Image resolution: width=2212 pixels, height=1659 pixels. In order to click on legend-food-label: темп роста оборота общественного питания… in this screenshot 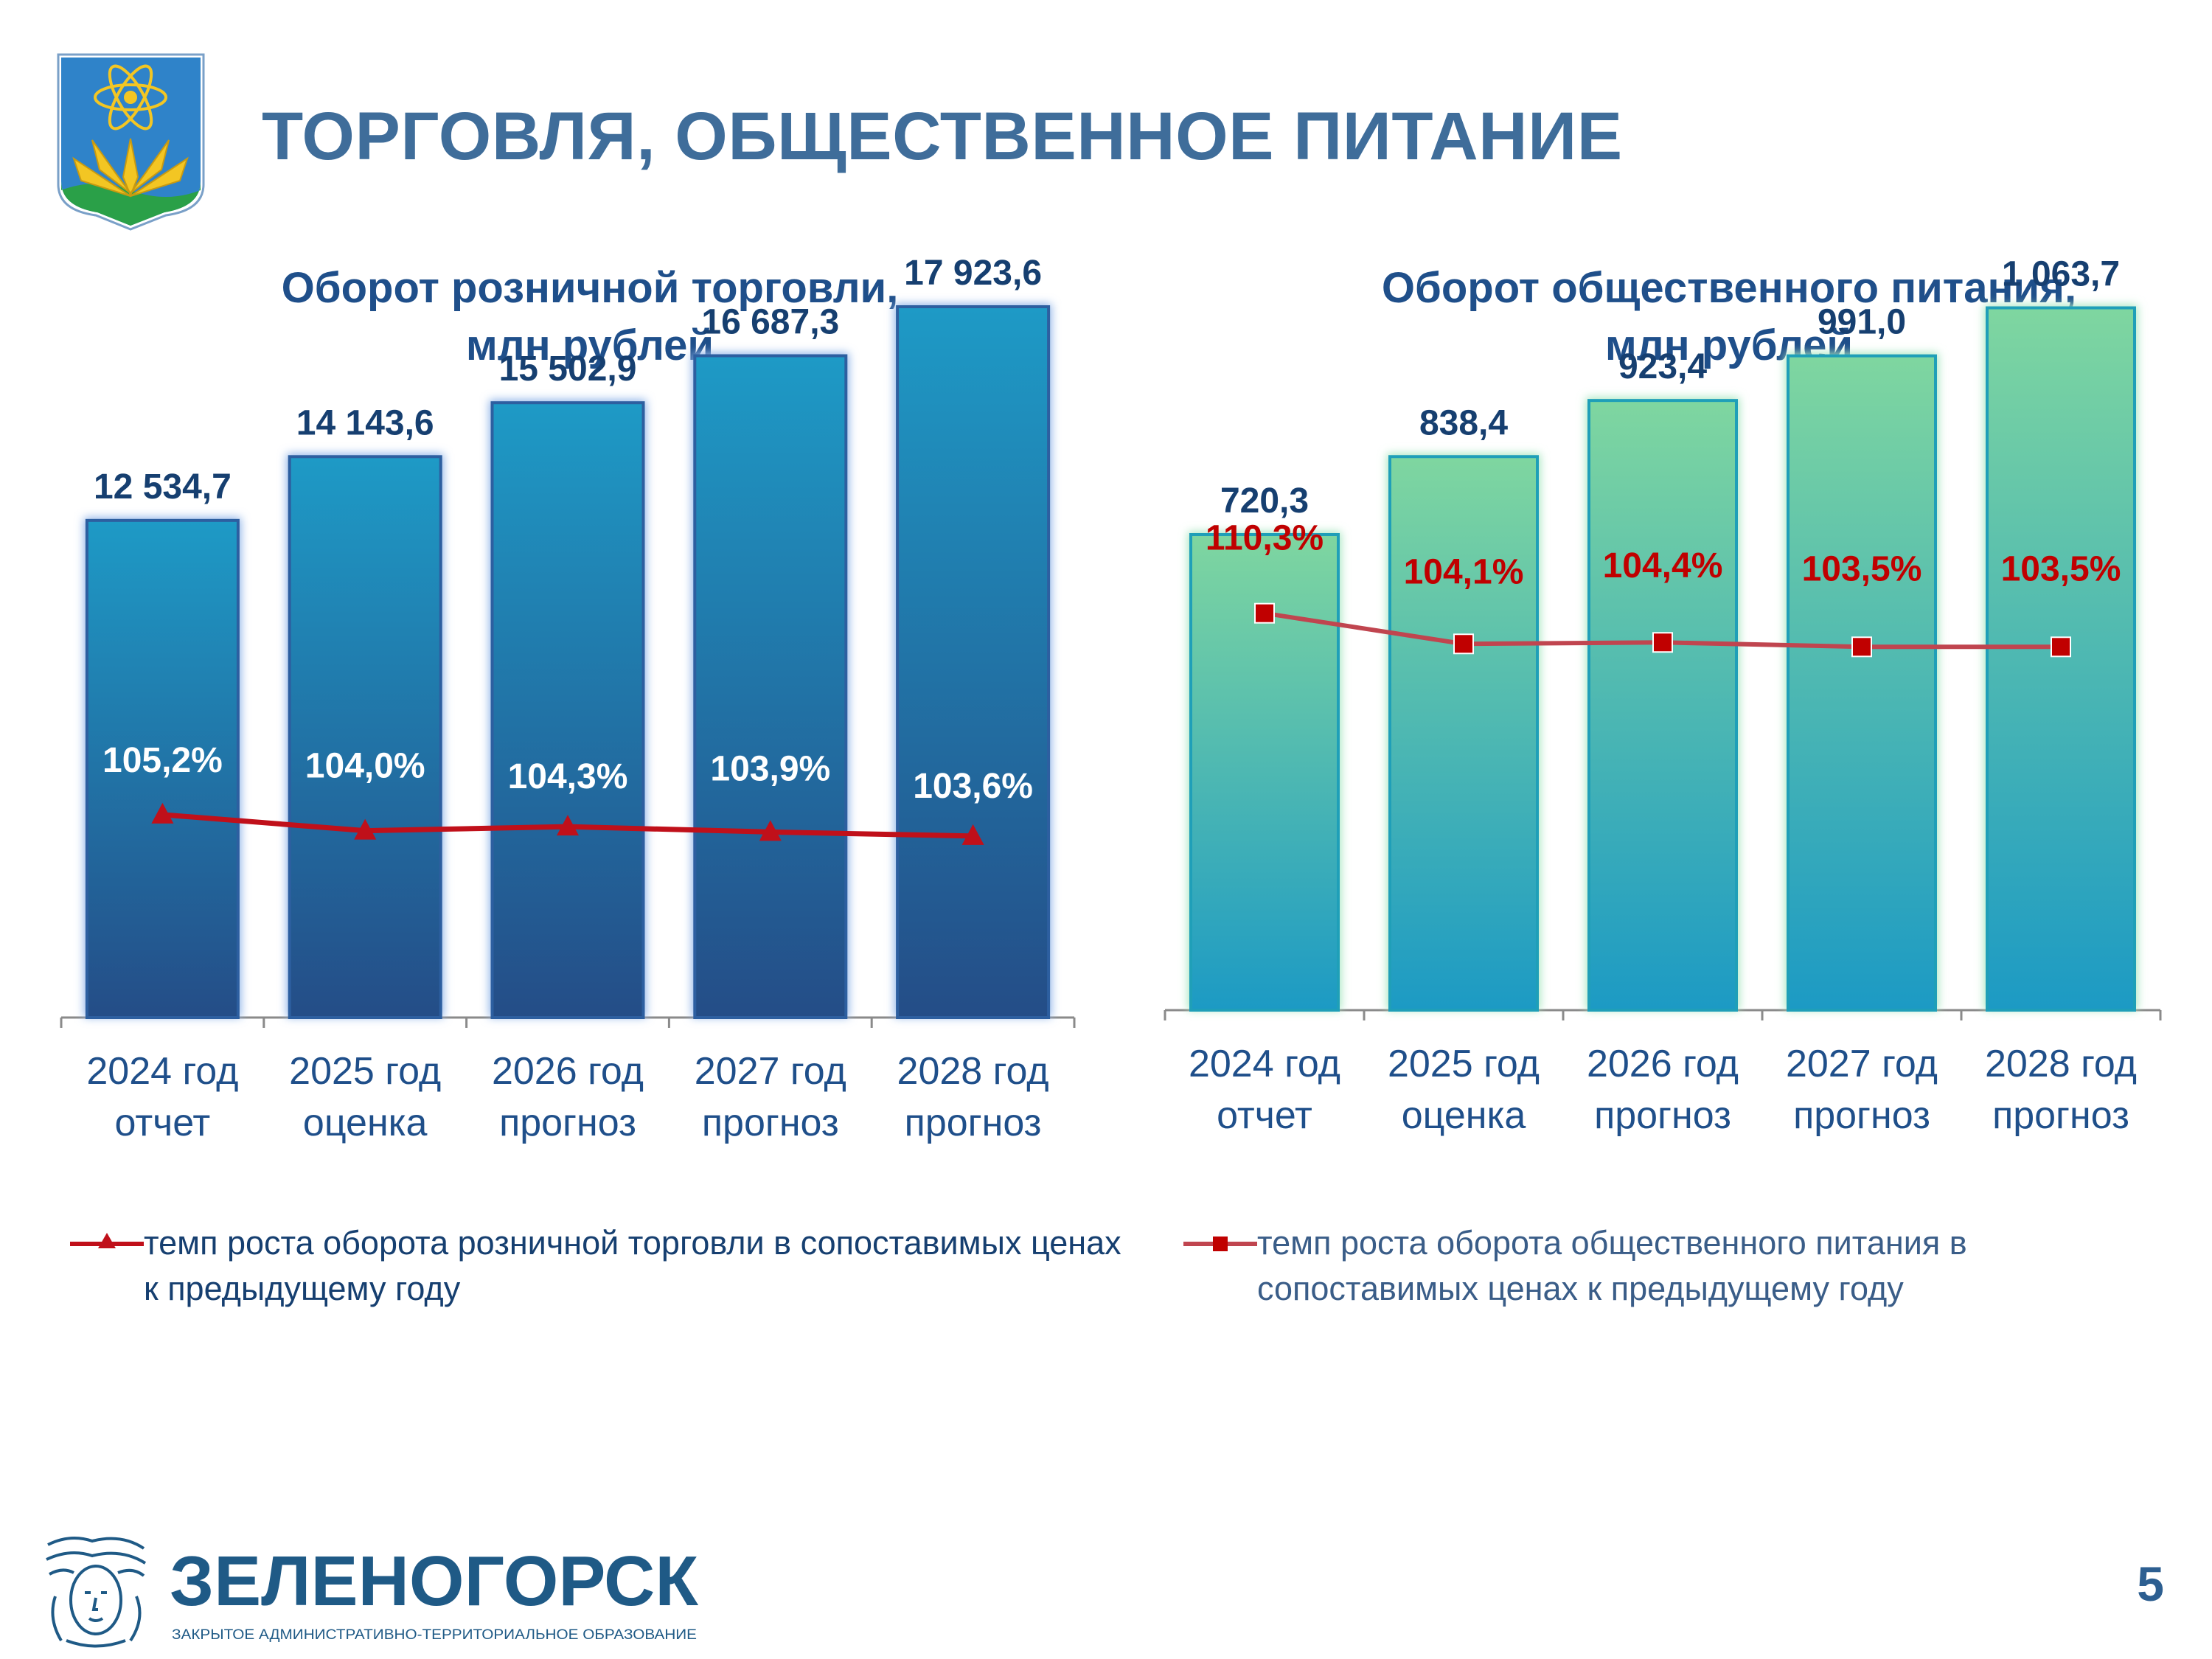, I will do `click(1612, 1265)`.